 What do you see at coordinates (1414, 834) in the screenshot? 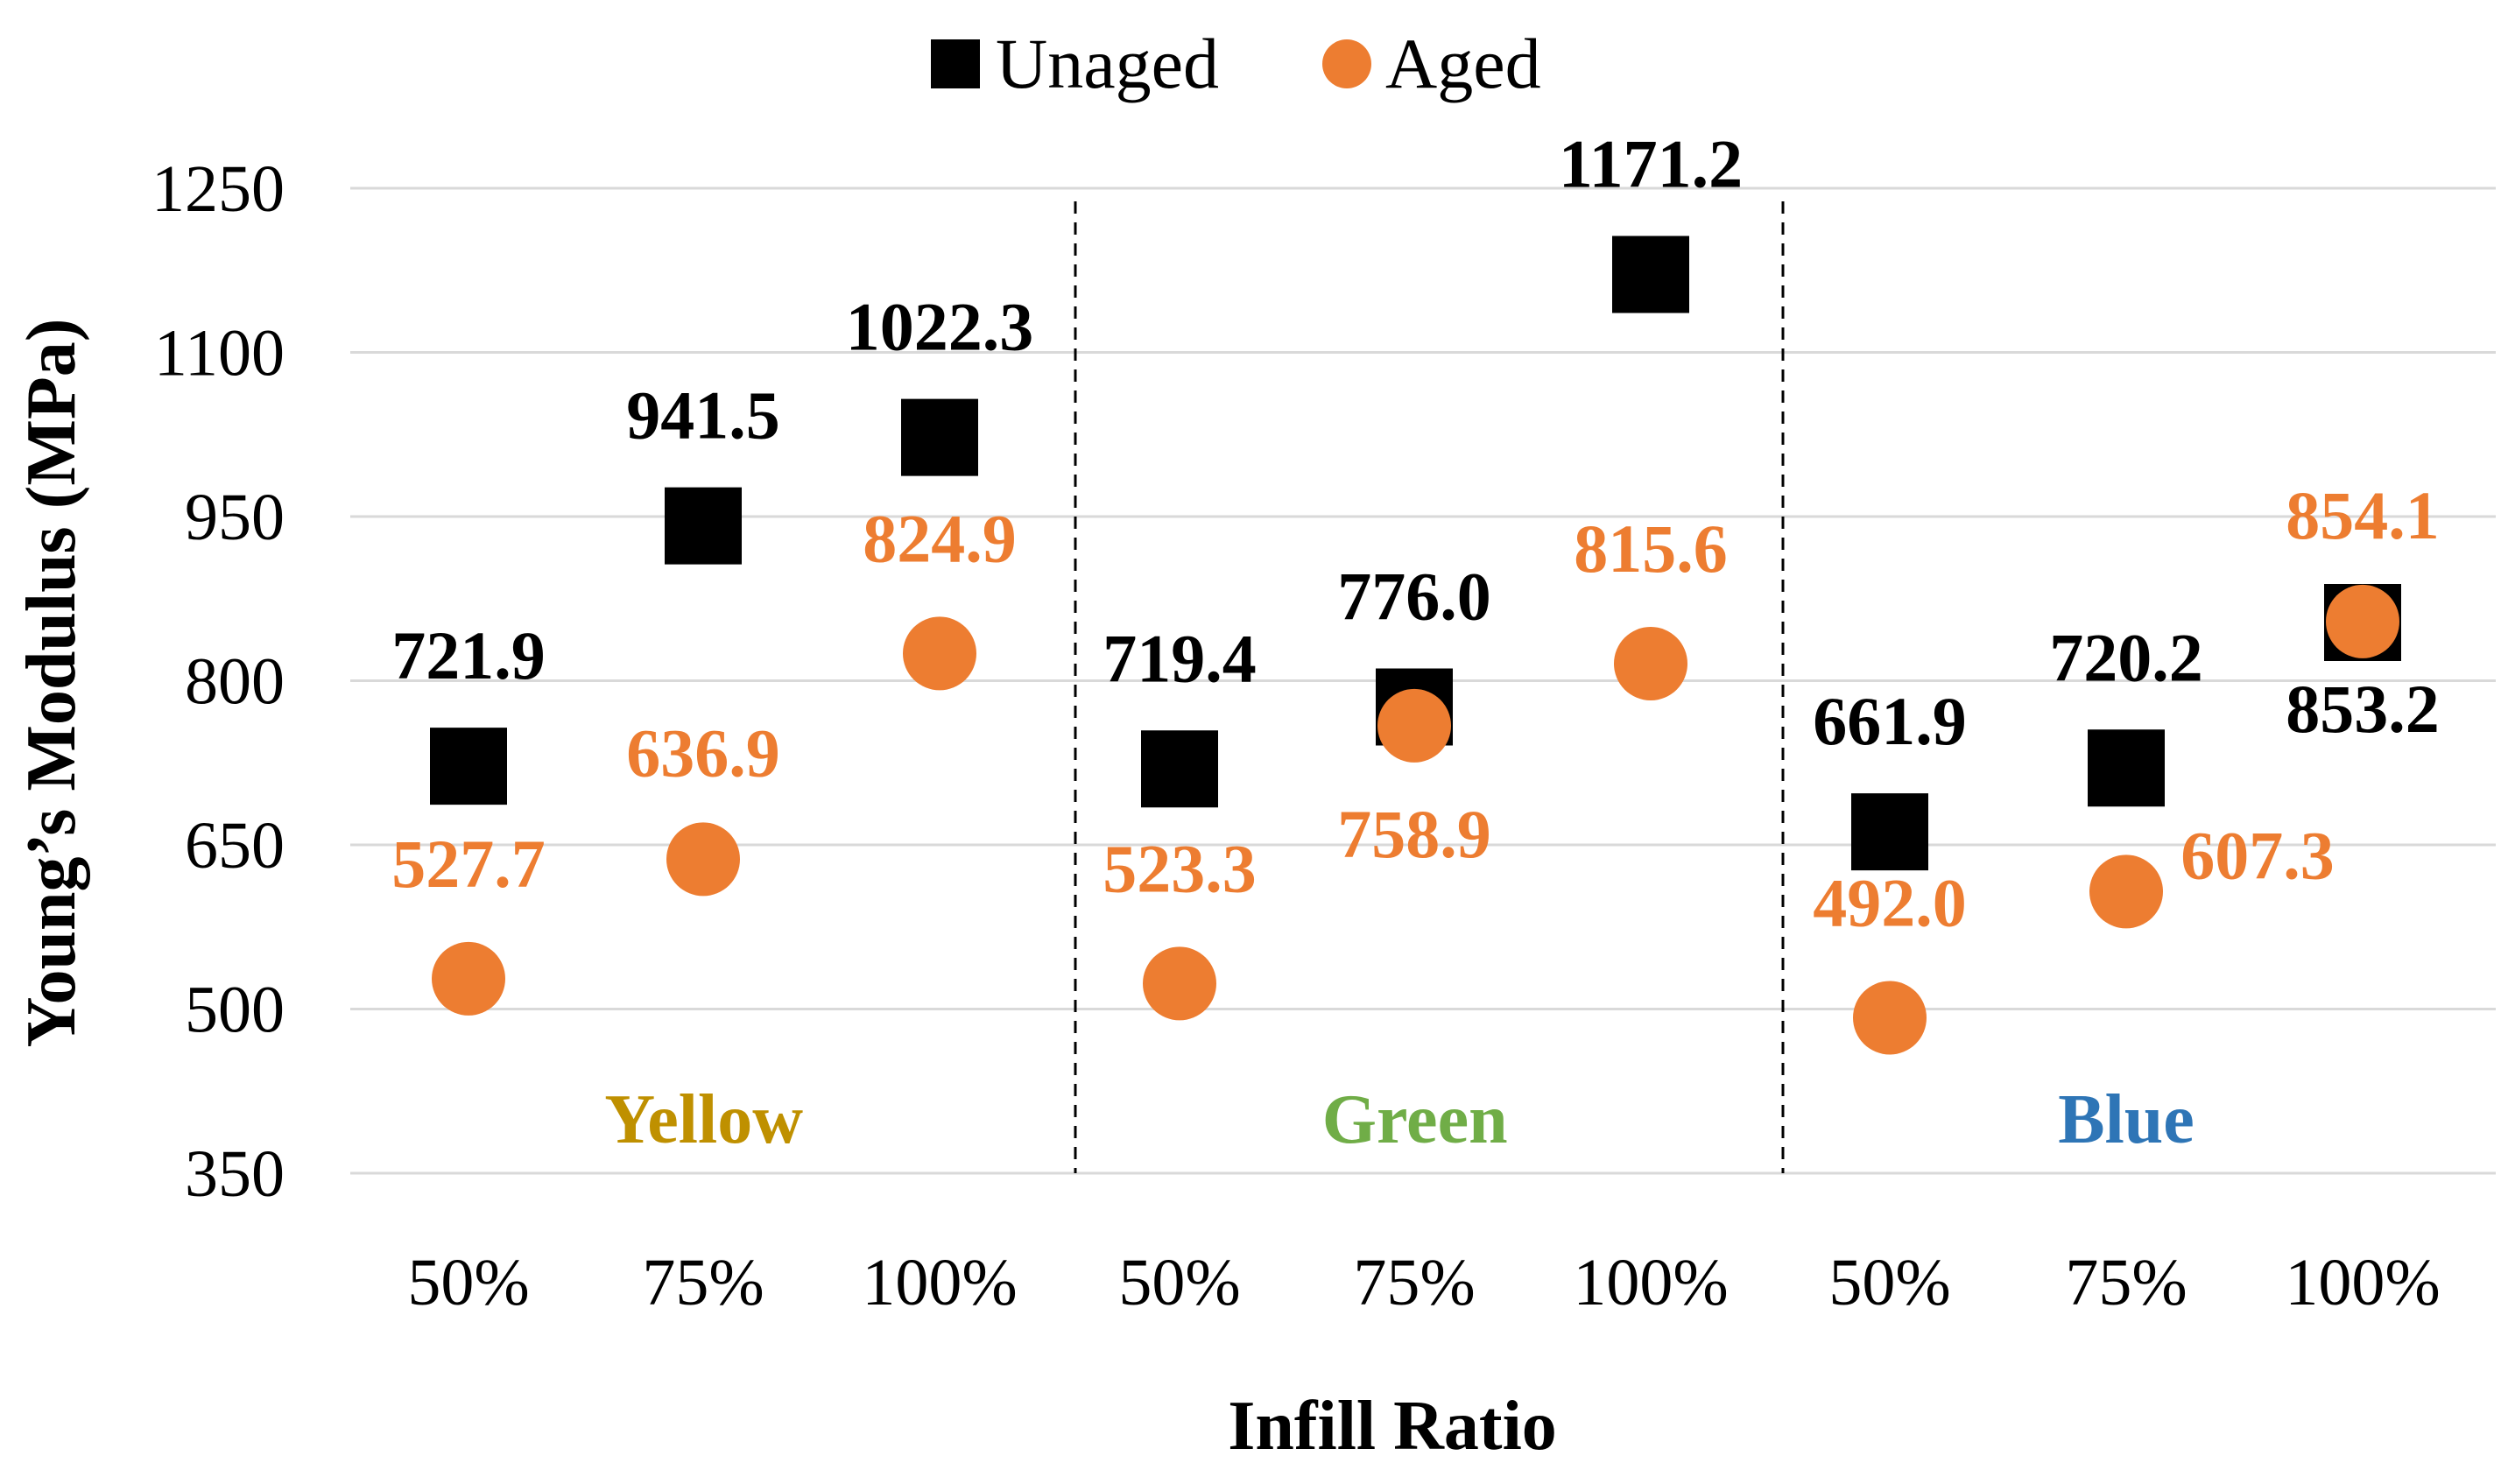
I see `data-label-aged: 758.9` at bounding box center [1414, 834].